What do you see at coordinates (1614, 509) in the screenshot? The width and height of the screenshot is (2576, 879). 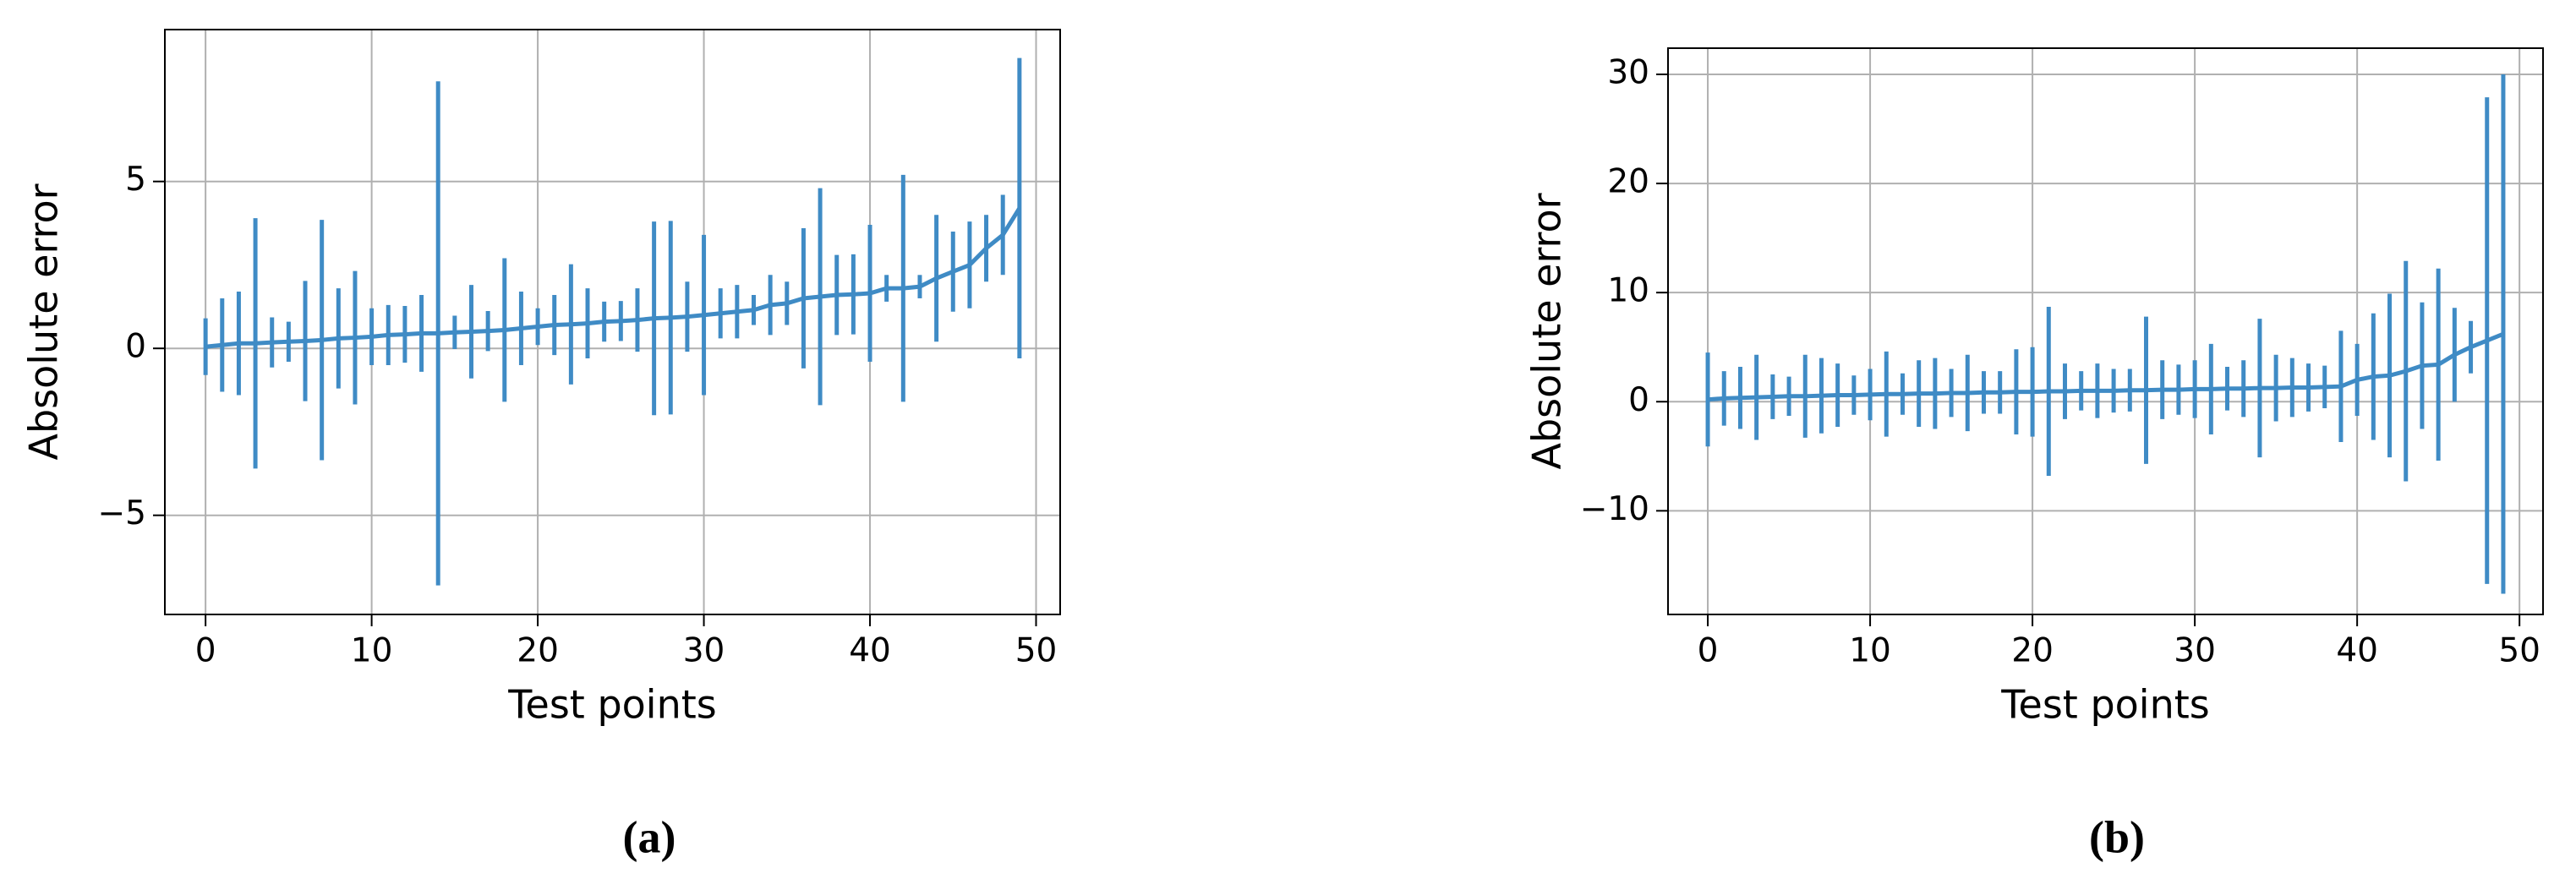 I see `y-tick-label: −10` at bounding box center [1614, 509].